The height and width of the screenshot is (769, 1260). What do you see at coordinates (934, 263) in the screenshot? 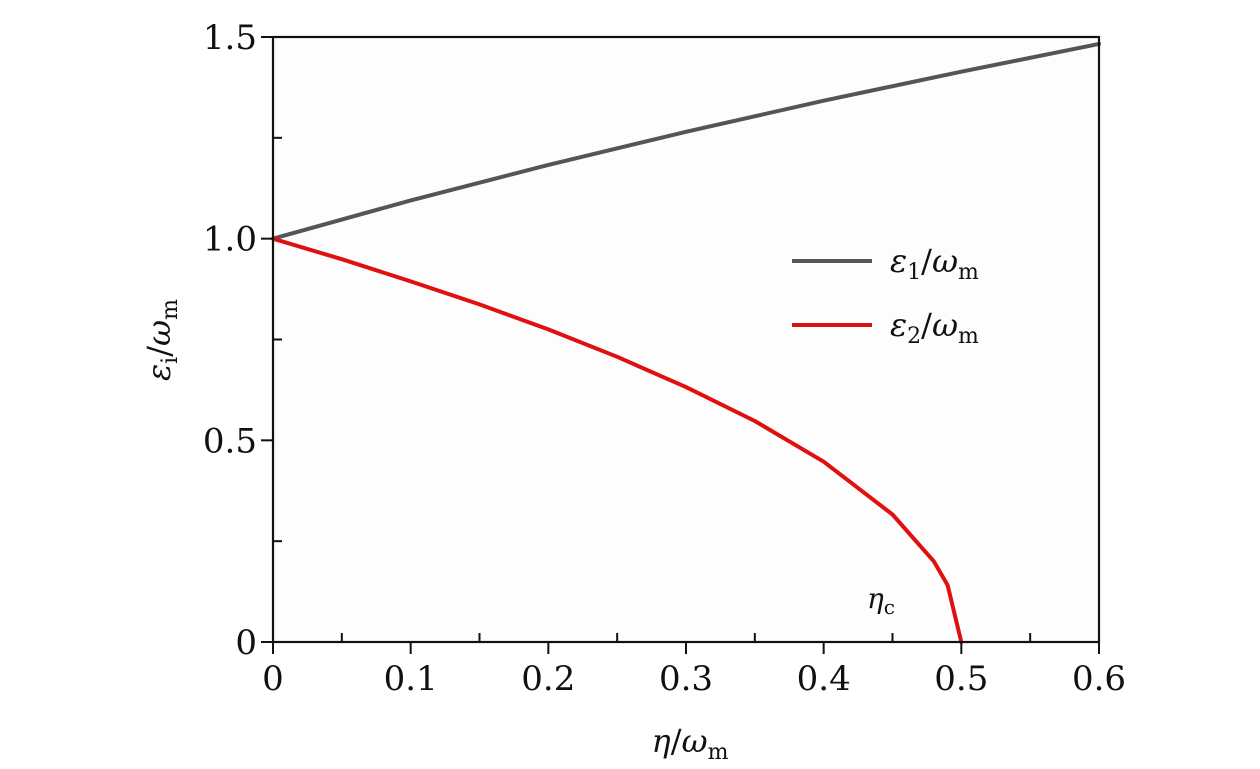
I see `legend-label-series-1: ε1/ωm` at bounding box center [934, 263].